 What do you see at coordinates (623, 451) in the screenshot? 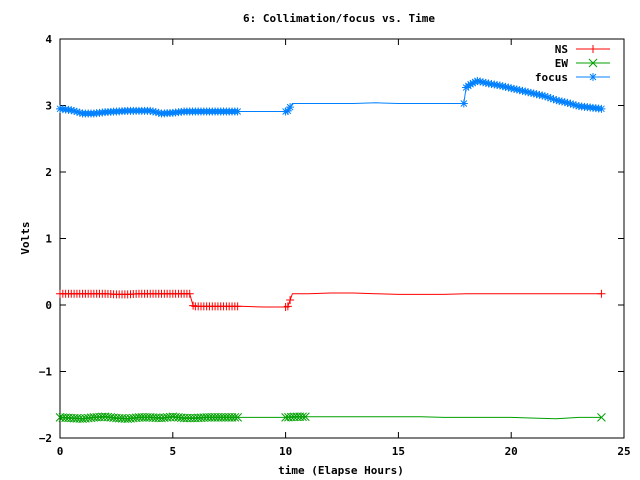
I see `x-tick-label: 25` at bounding box center [623, 451].